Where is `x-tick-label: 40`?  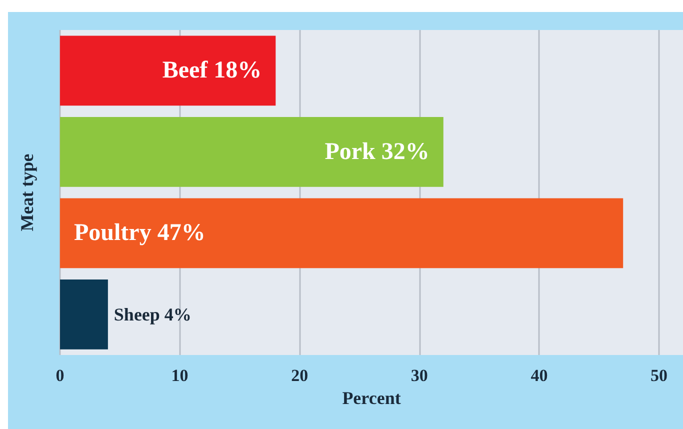 x-tick-label: 40 is located at coordinates (539, 375).